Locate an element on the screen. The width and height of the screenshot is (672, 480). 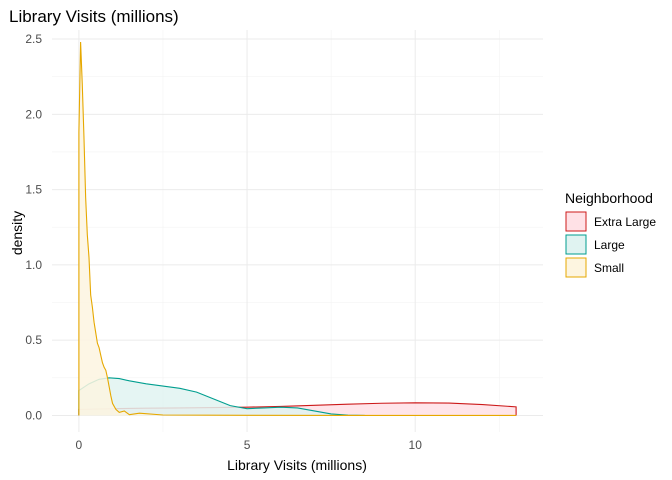
legend-label-large: Large is located at coordinates (609, 245).